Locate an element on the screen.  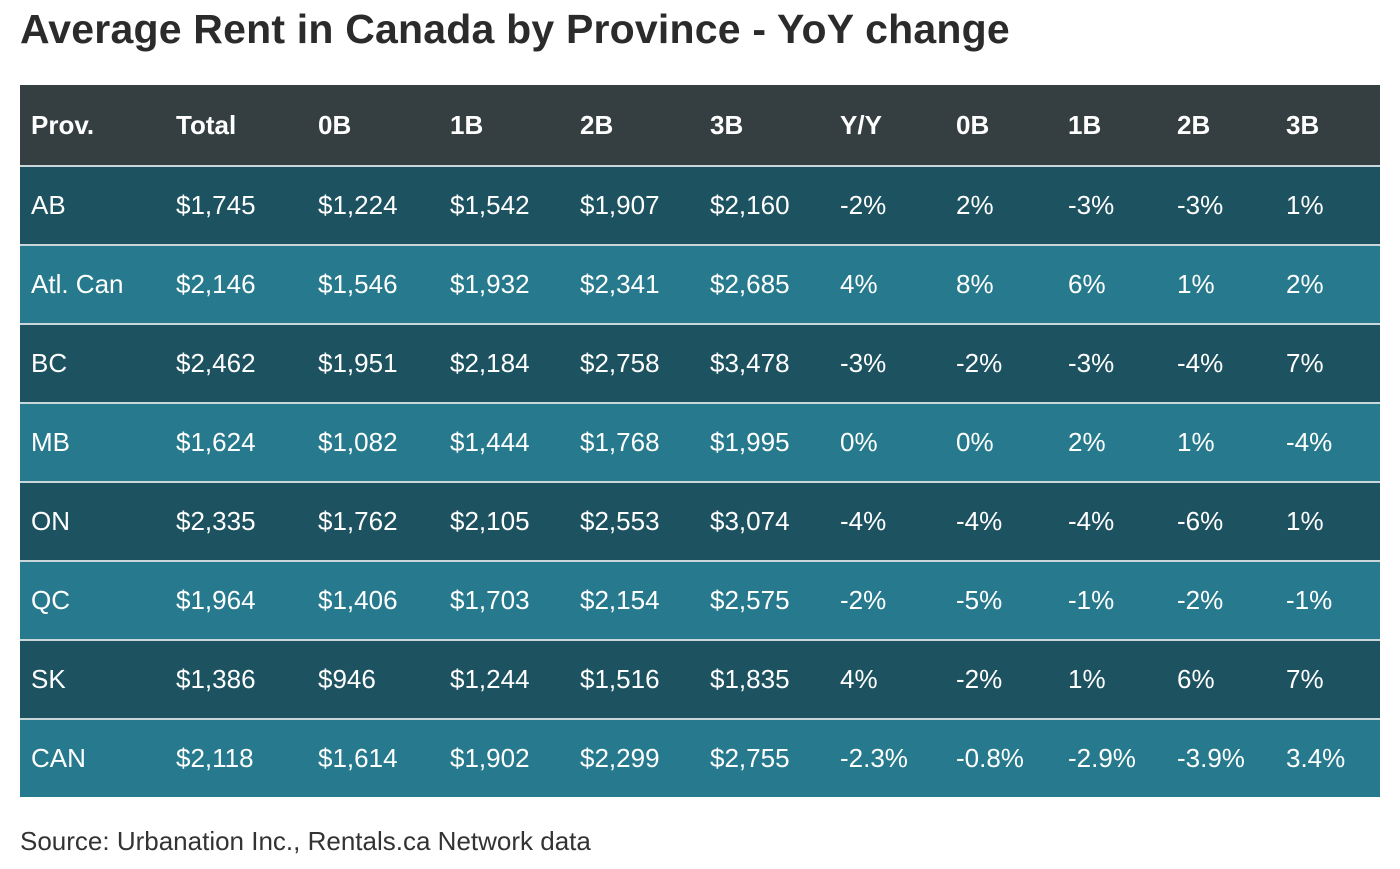
value-cell: -3.9% is located at coordinates (1220, 757).